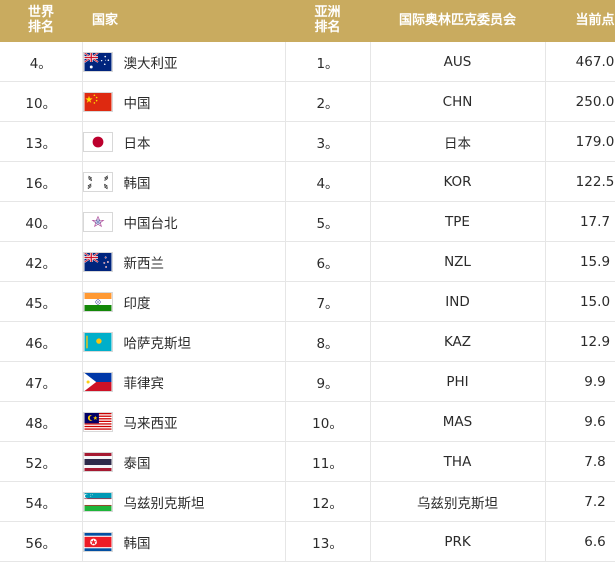 This screenshot has height=562, width=615. I want to click on asia-rank-value: 10。, so click(327, 423).